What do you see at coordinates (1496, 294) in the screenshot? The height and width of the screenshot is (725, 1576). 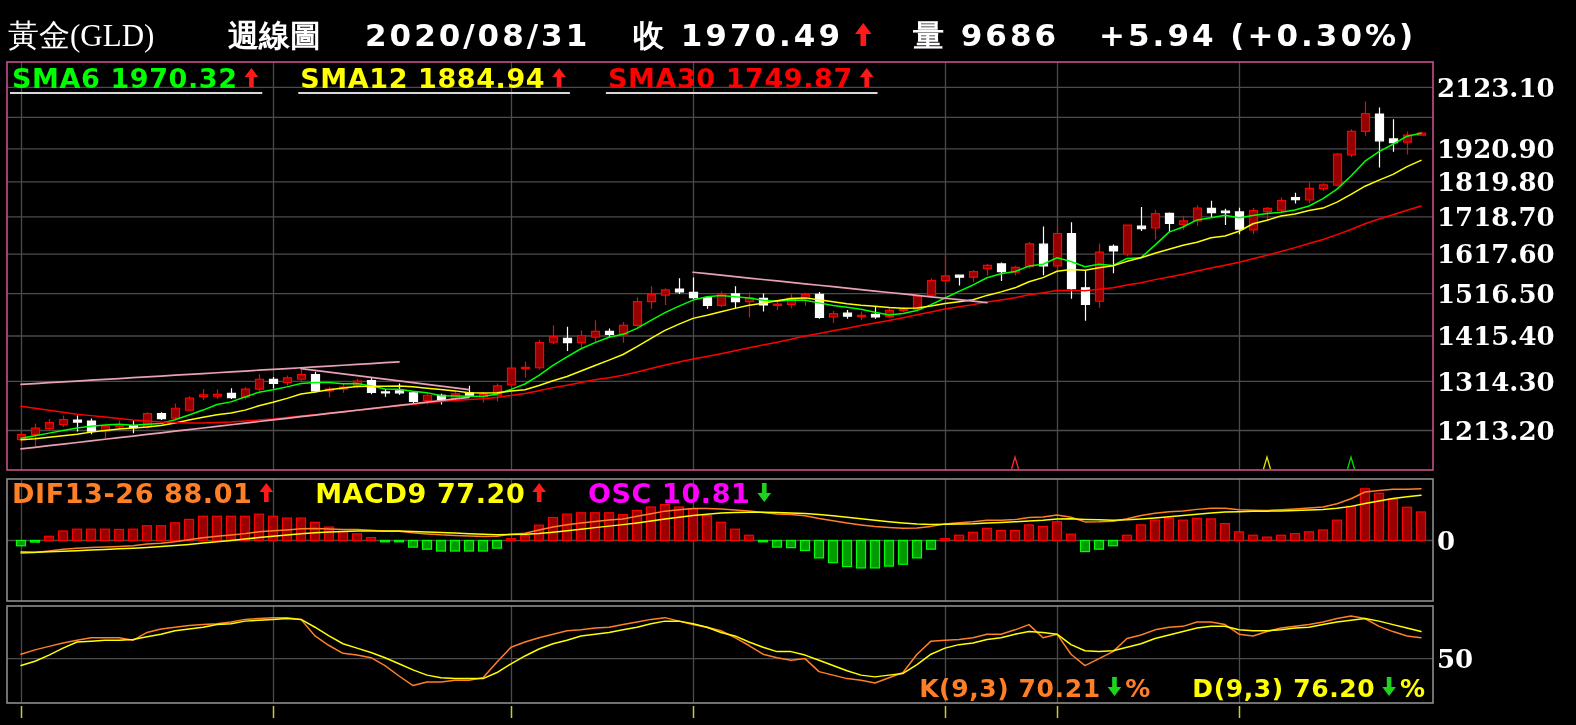 I see `y-tick-label: 1516.50` at bounding box center [1496, 294].